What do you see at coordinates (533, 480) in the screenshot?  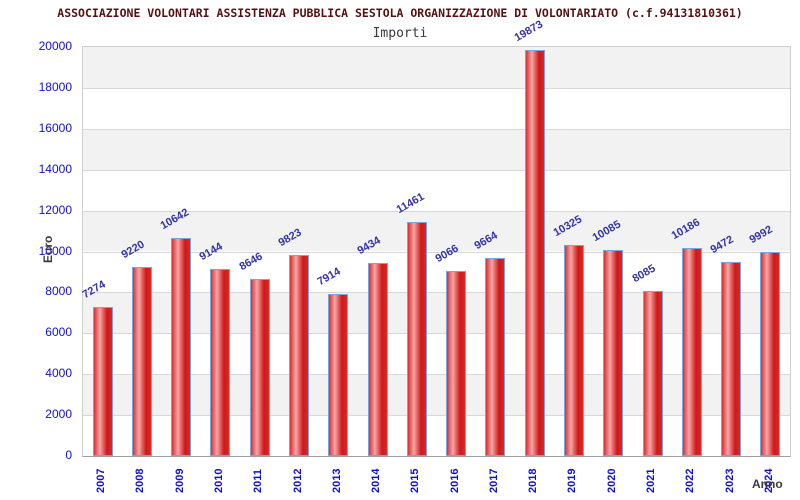 I see `x-tick-label: 2018` at bounding box center [533, 480].